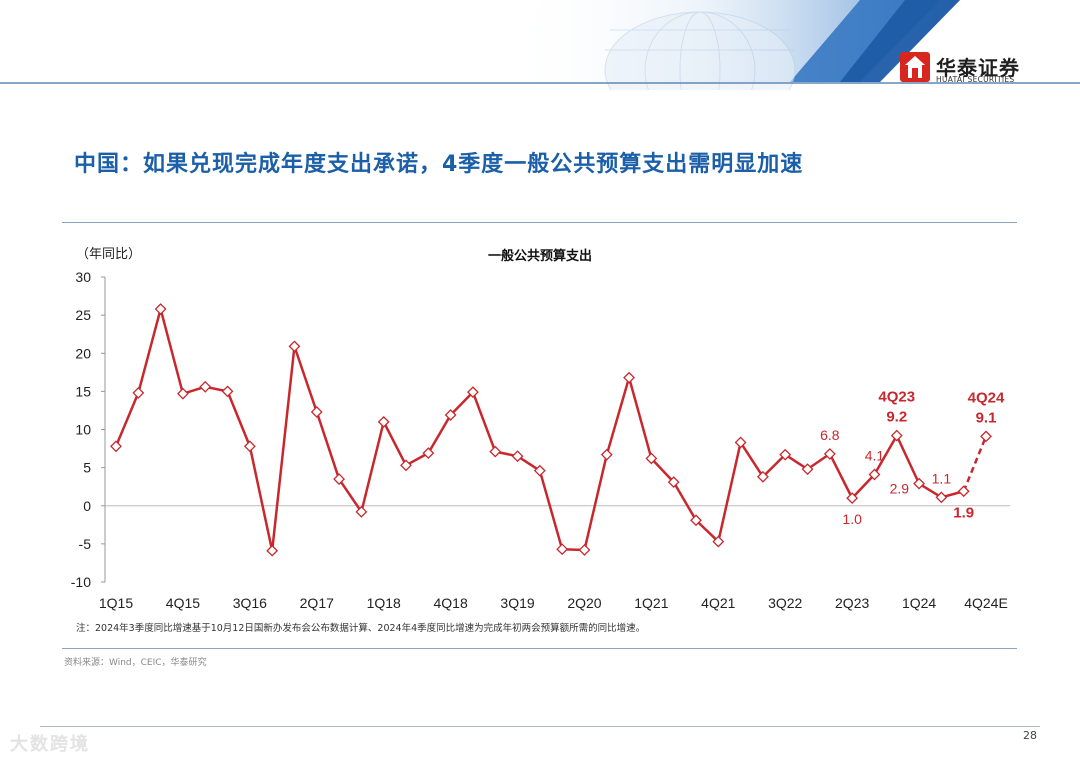 This screenshot has height=764, width=1080. What do you see at coordinates (81, 582) in the screenshot?
I see `y-tick-label: -10` at bounding box center [81, 582].